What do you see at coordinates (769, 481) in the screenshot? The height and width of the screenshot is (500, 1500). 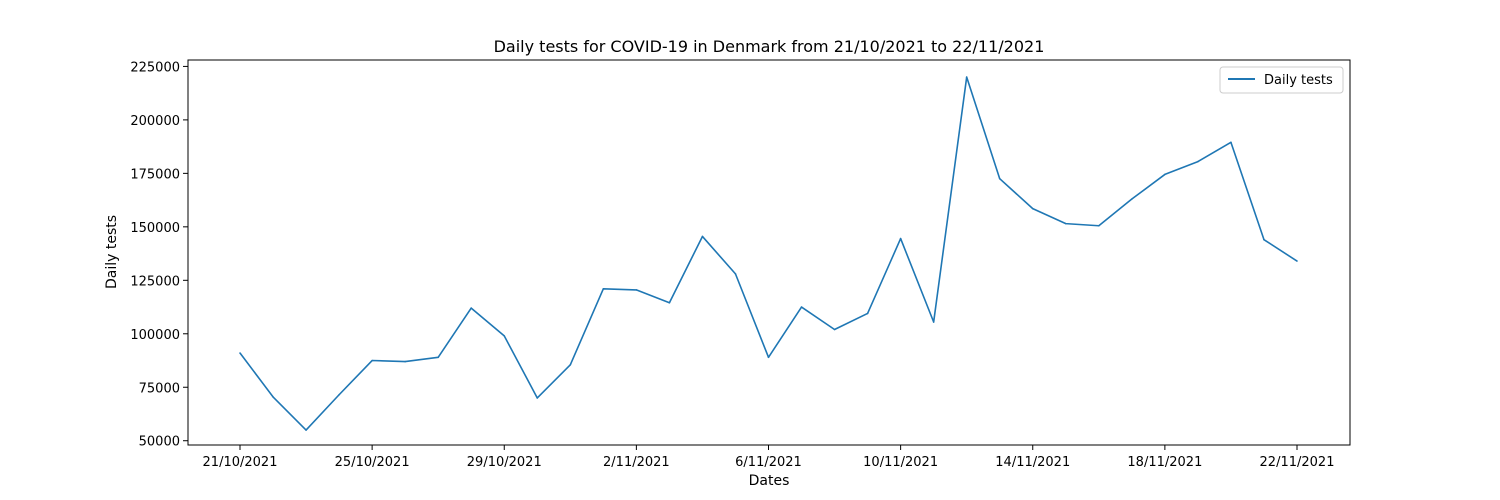 I see `x-axis-title: Dates` at bounding box center [769, 481].